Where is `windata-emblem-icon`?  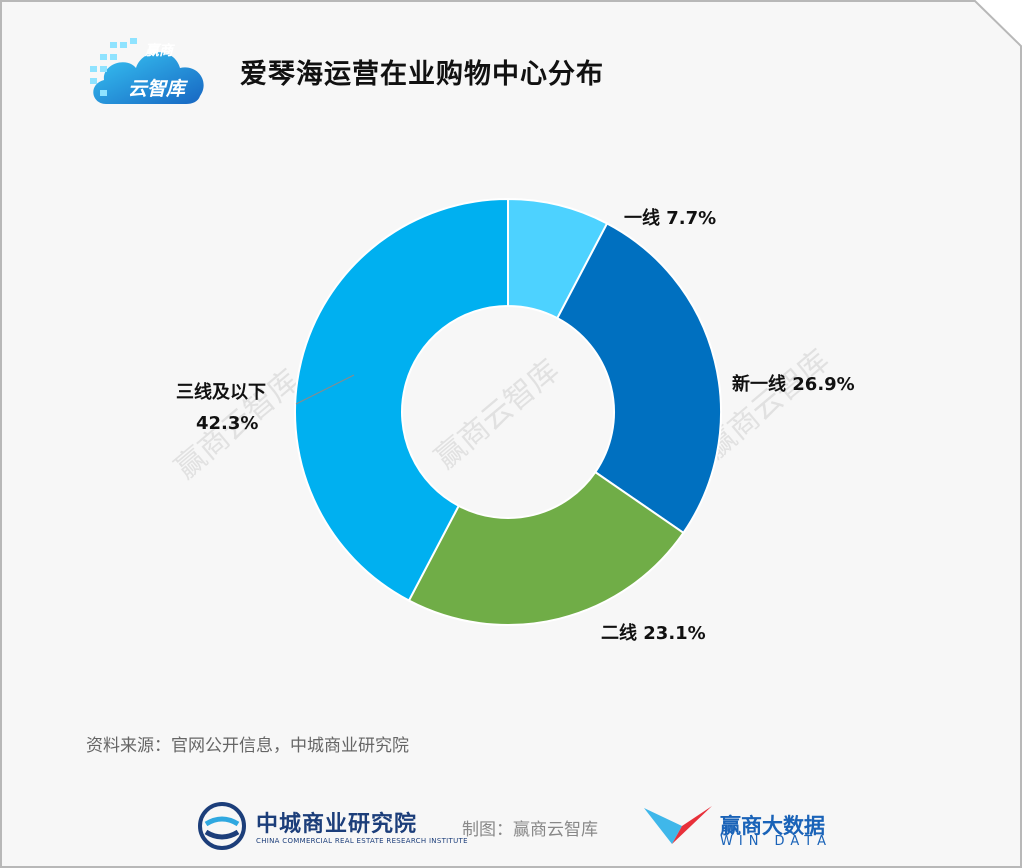 windata-emblem-icon is located at coordinates (678, 825).